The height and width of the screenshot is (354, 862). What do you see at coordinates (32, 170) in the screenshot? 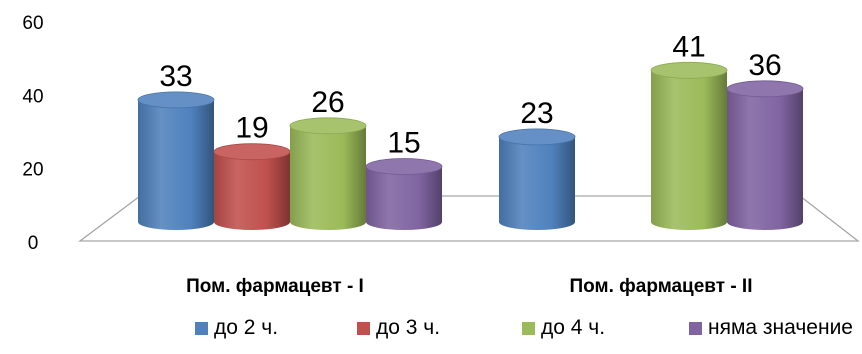
I see `y-tick-label: 20` at bounding box center [32, 170].